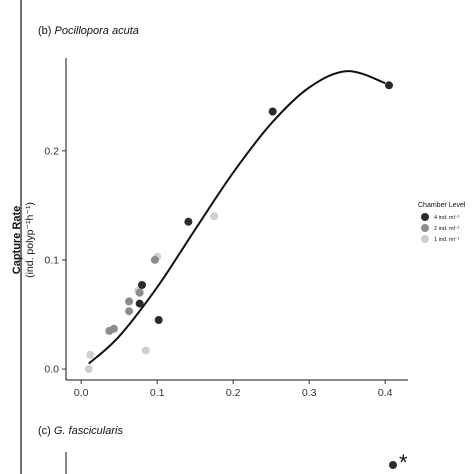 Image resolution: width=474 pixels, height=474 pixels. I want to click on y-tick-label: 0.2, so click(51, 151).